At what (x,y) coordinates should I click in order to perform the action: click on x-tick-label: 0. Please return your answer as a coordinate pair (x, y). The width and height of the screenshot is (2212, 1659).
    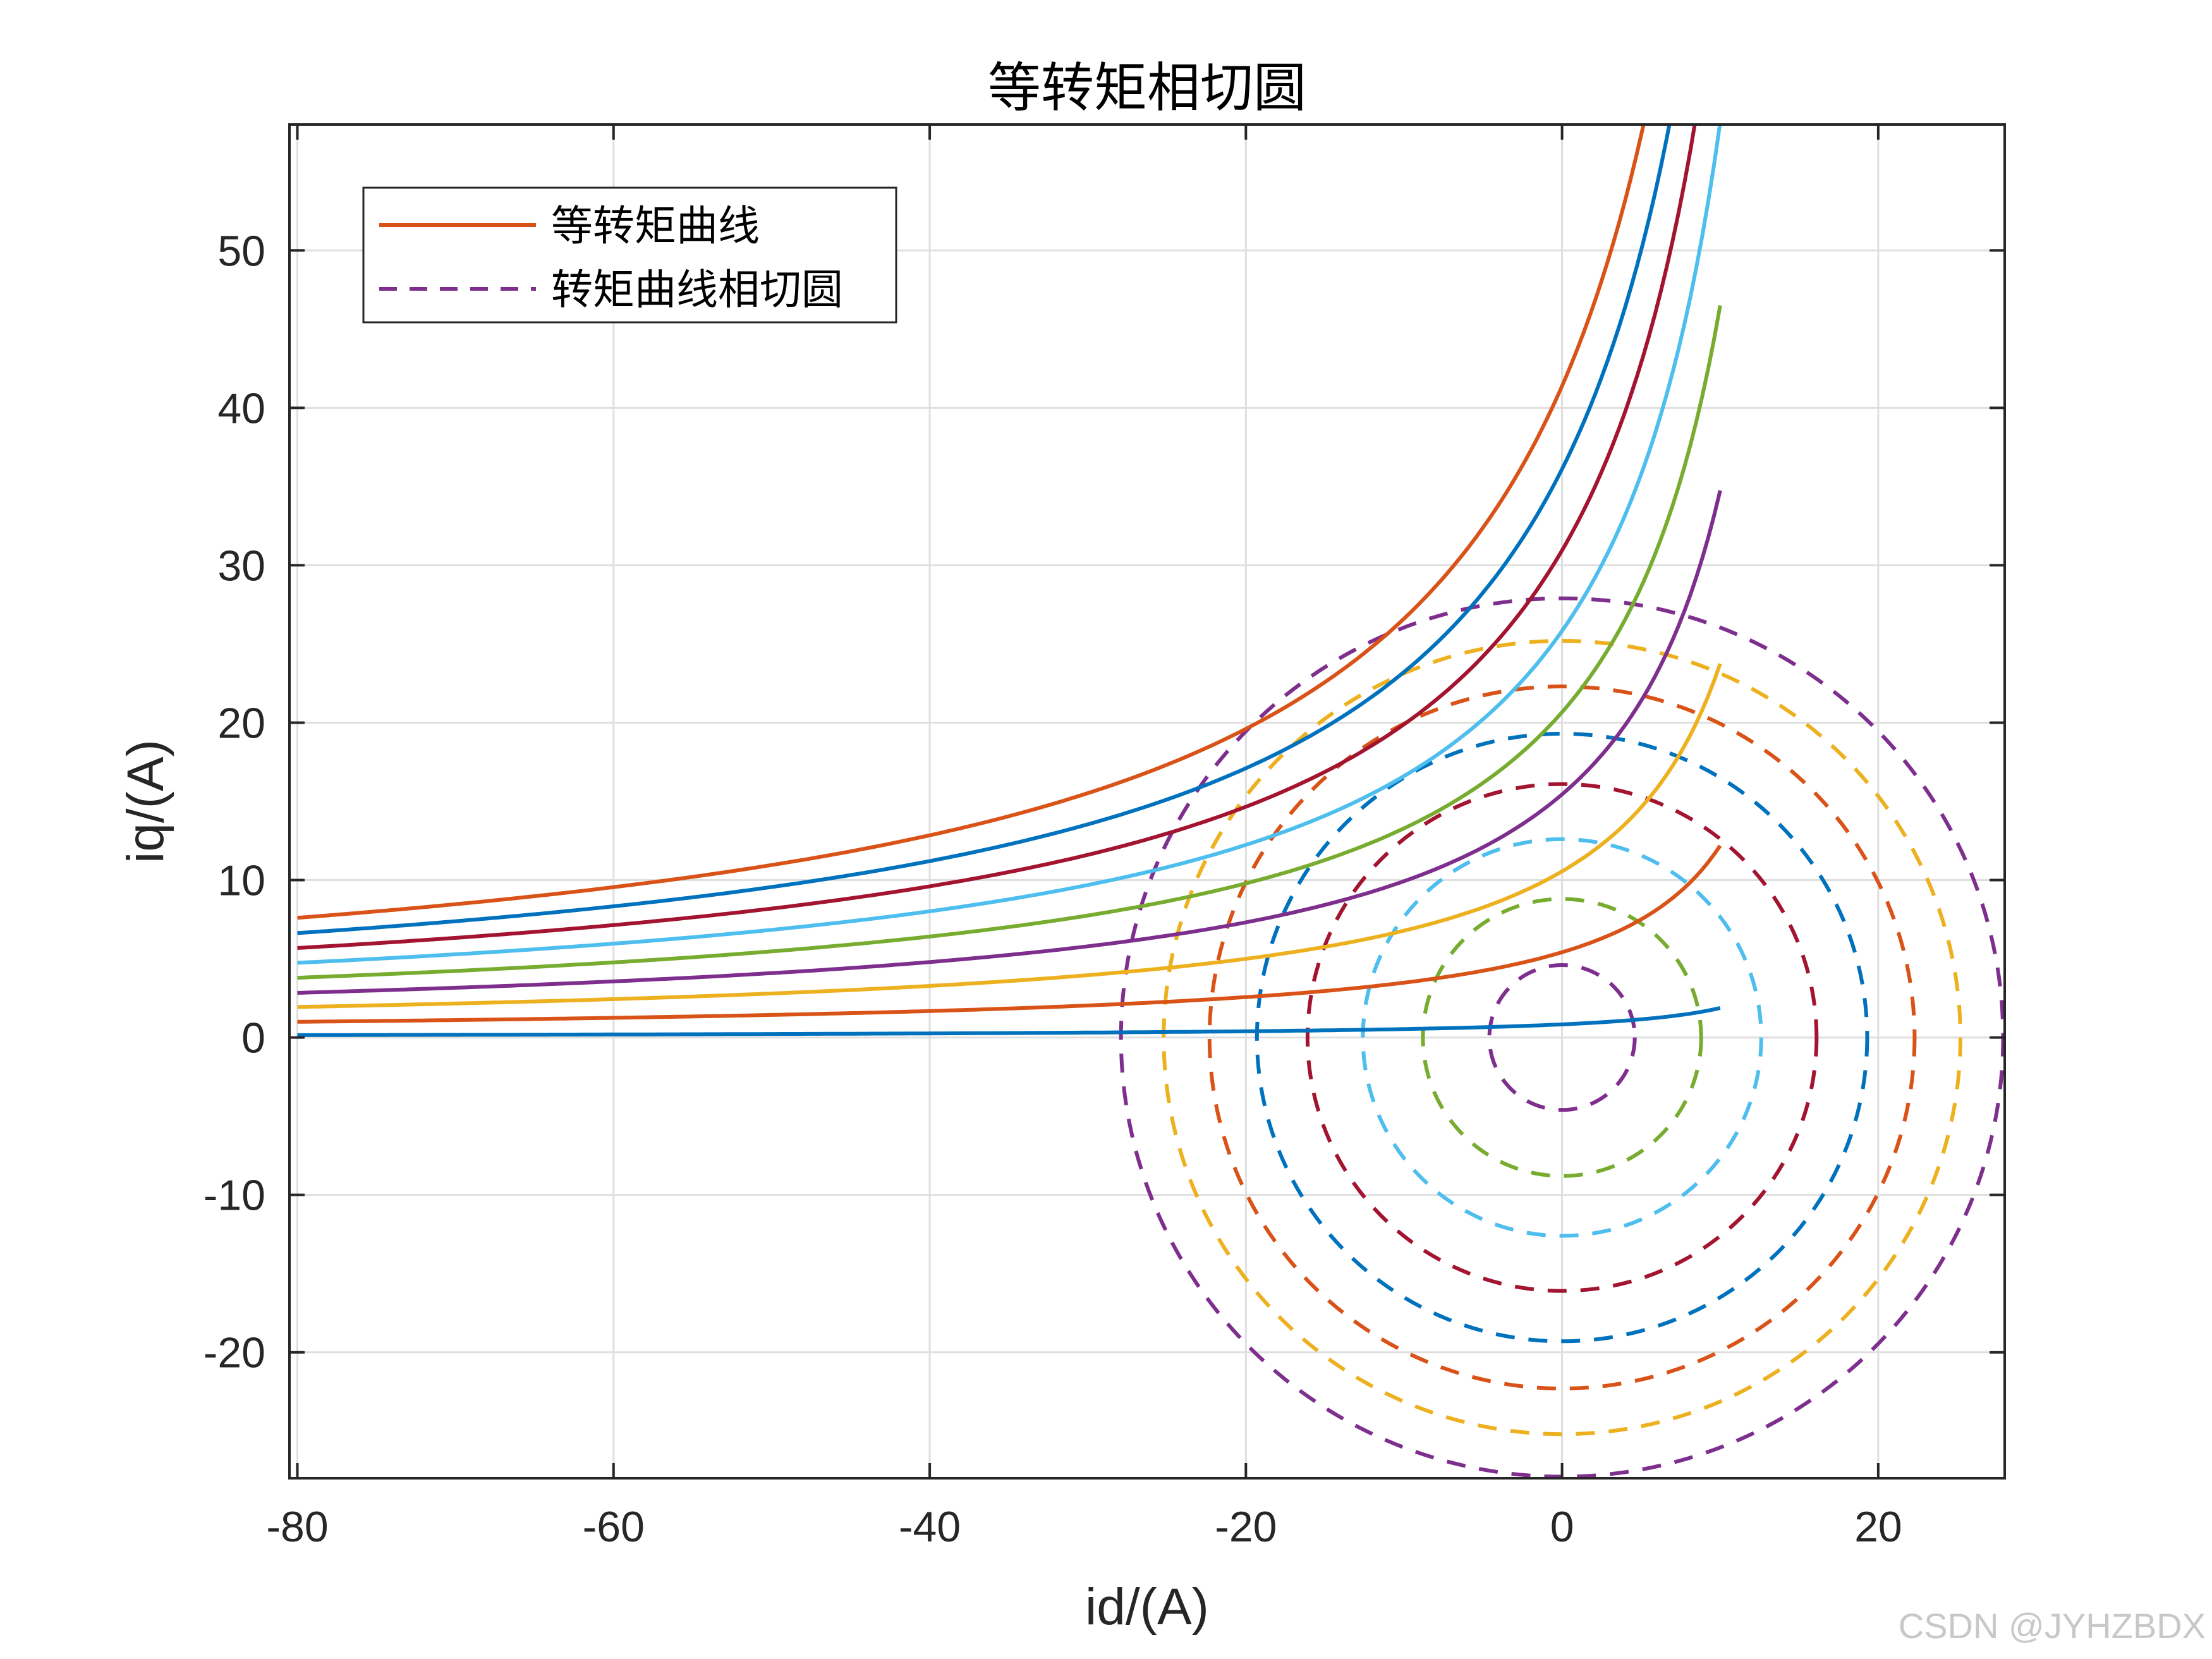
    Looking at the image, I should click on (1562, 1527).